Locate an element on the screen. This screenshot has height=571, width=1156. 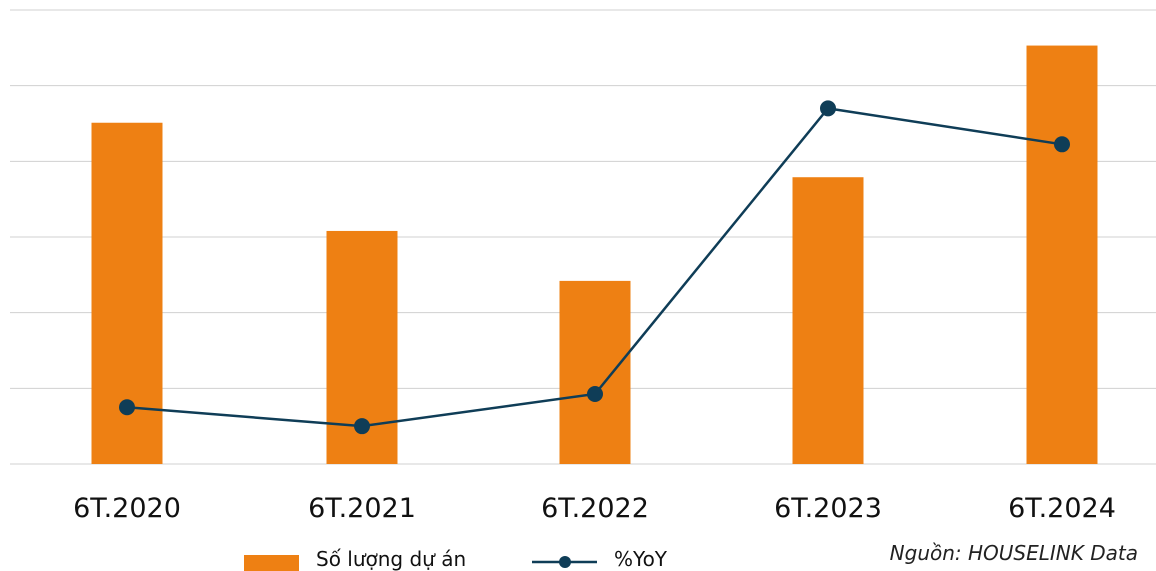
x-tick-label: 6T.2023 is located at coordinates (828, 508).